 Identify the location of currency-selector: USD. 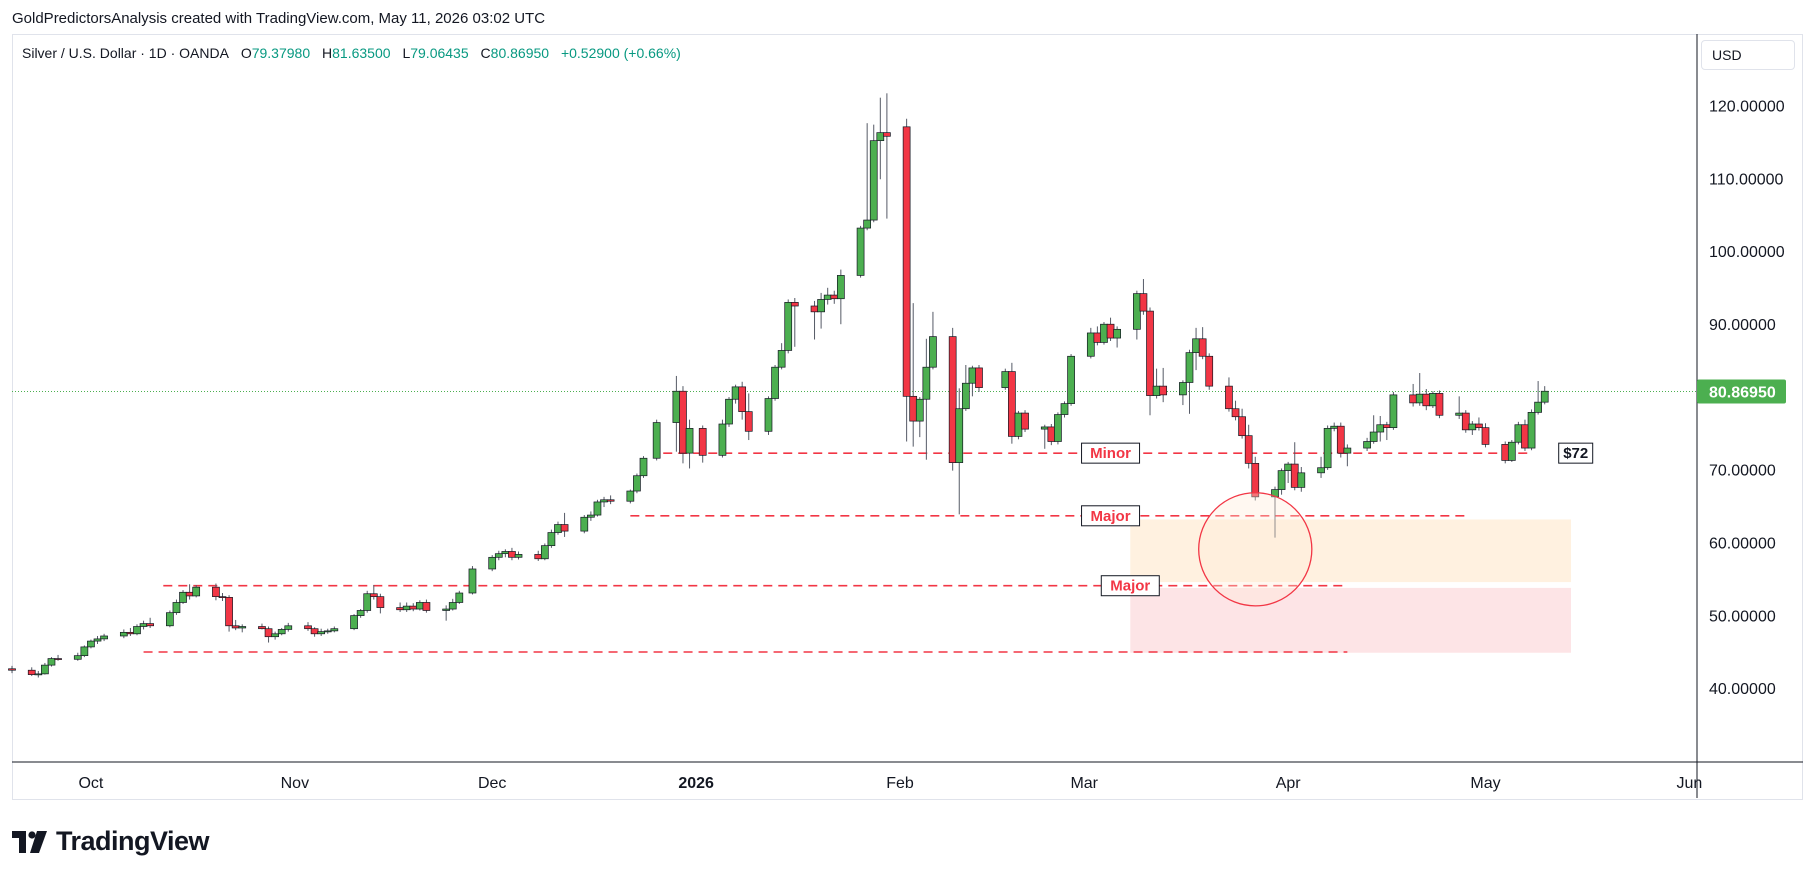
(1748, 55).